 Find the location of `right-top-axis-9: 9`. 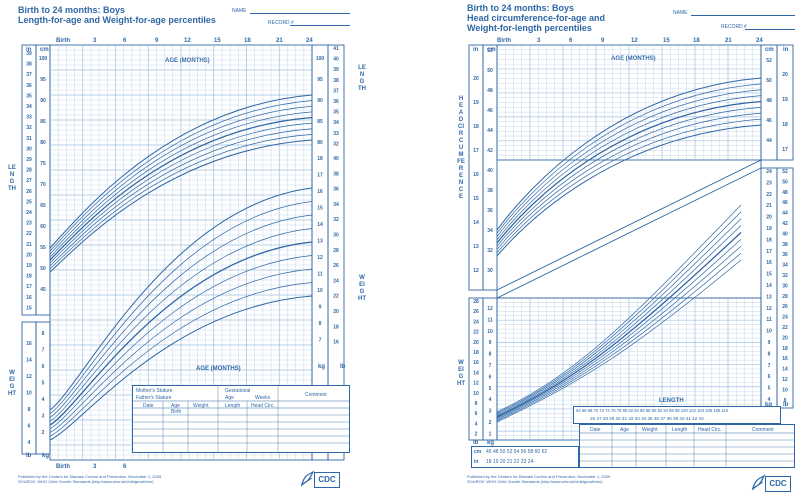

right-top-axis-9: 9 is located at coordinates (603, 41).